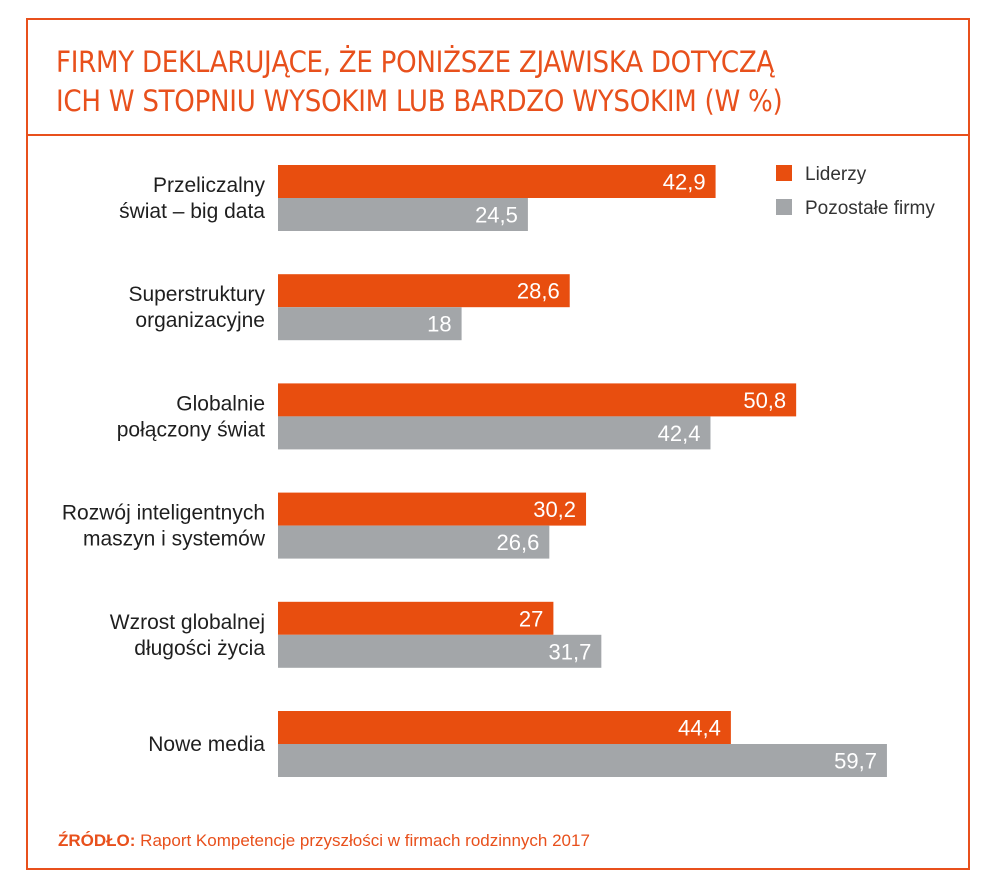 The width and height of the screenshot is (1000, 878). Describe the element at coordinates (531, 618) in the screenshot. I see `data-label: 27` at that location.